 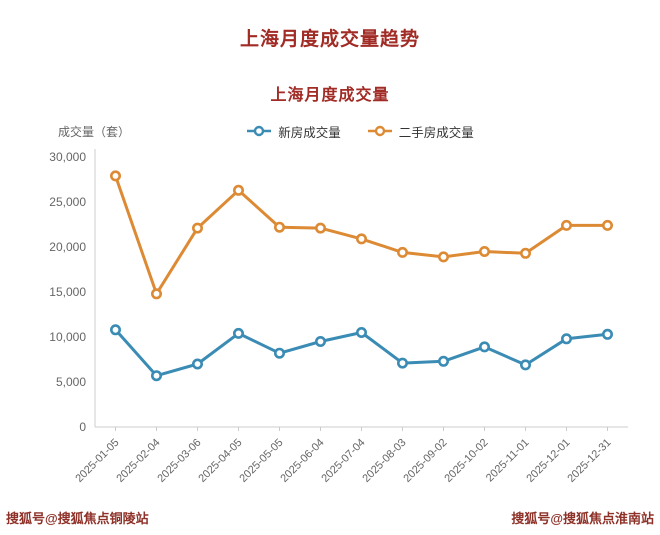 What do you see at coordinates (330, 517) in the screenshot?
I see `watermark-bar: 搜狐号@搜狐焦点铜陵站 搜狐号@搜狐焦点淮南站` at bounding box center [330, 517].